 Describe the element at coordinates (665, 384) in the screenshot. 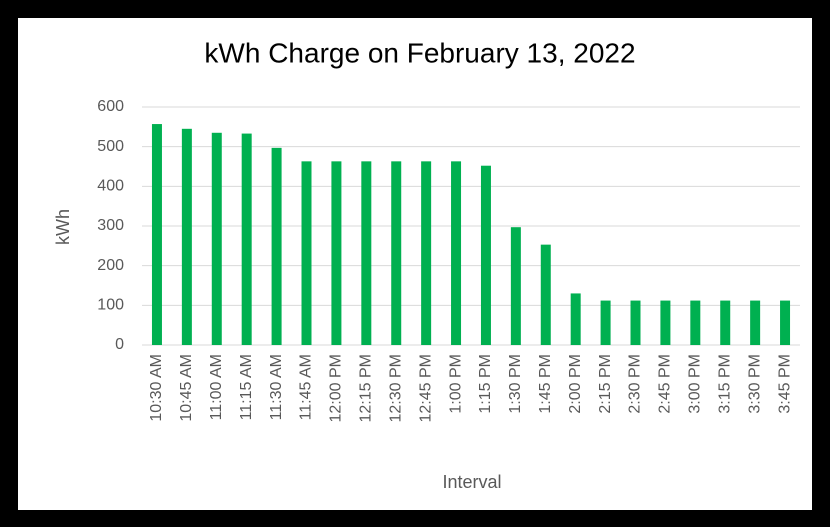

I see `x-tick-label: 2:45 PM` at that location.